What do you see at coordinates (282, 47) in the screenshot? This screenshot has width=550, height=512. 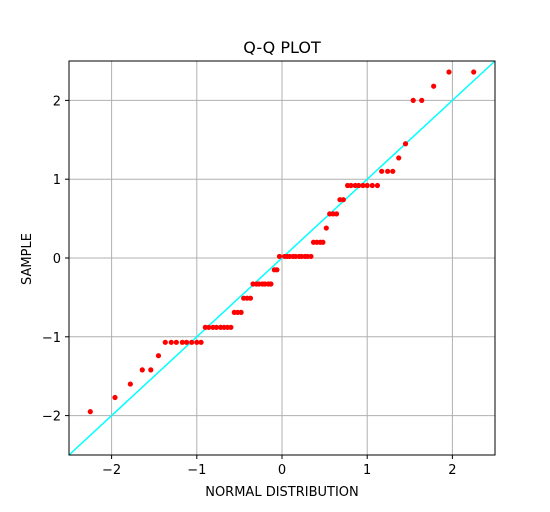 I see `chart-title: Q-Q PLOT` at bounding box center [282, 47].